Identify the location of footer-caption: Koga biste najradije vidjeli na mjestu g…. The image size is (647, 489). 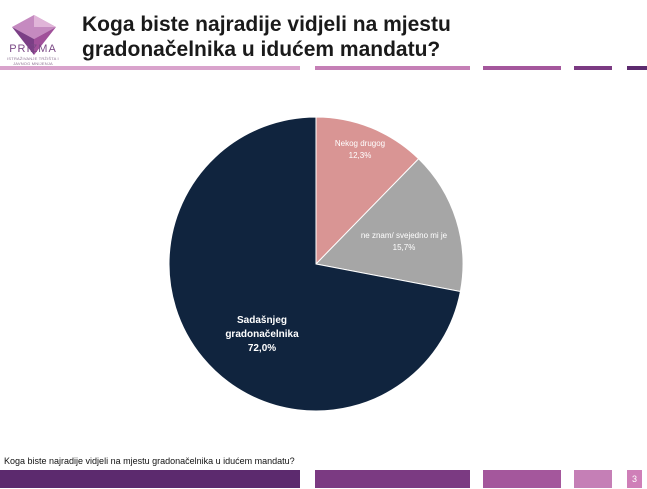
(149, 461).